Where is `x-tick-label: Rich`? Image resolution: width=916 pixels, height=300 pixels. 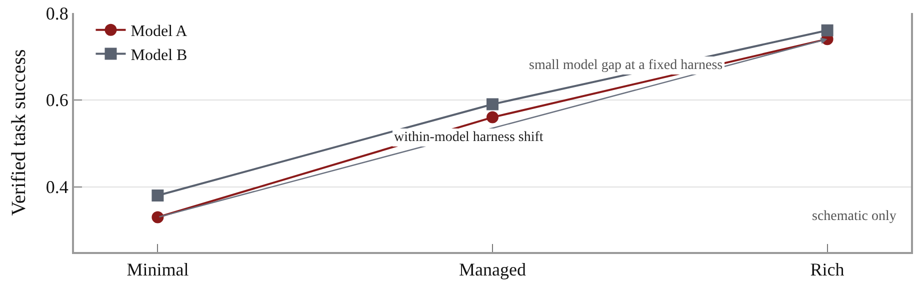 x-tick-label: Rich is located at coordinates (827, 270).